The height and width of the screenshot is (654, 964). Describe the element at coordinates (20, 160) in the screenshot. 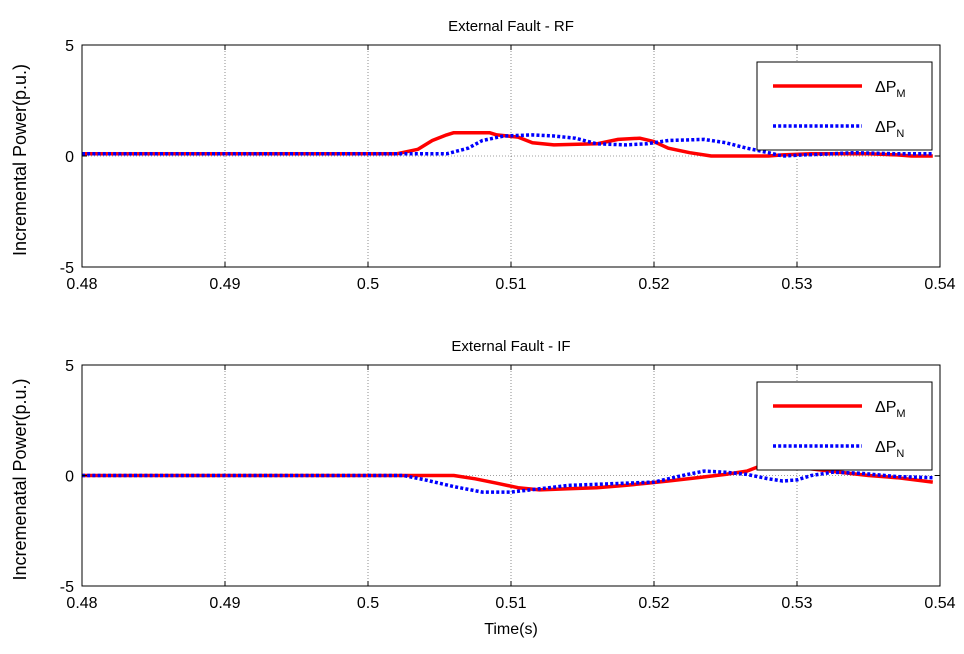

I see `y-axis-label: Incremental Power(p.u.)` at that location.